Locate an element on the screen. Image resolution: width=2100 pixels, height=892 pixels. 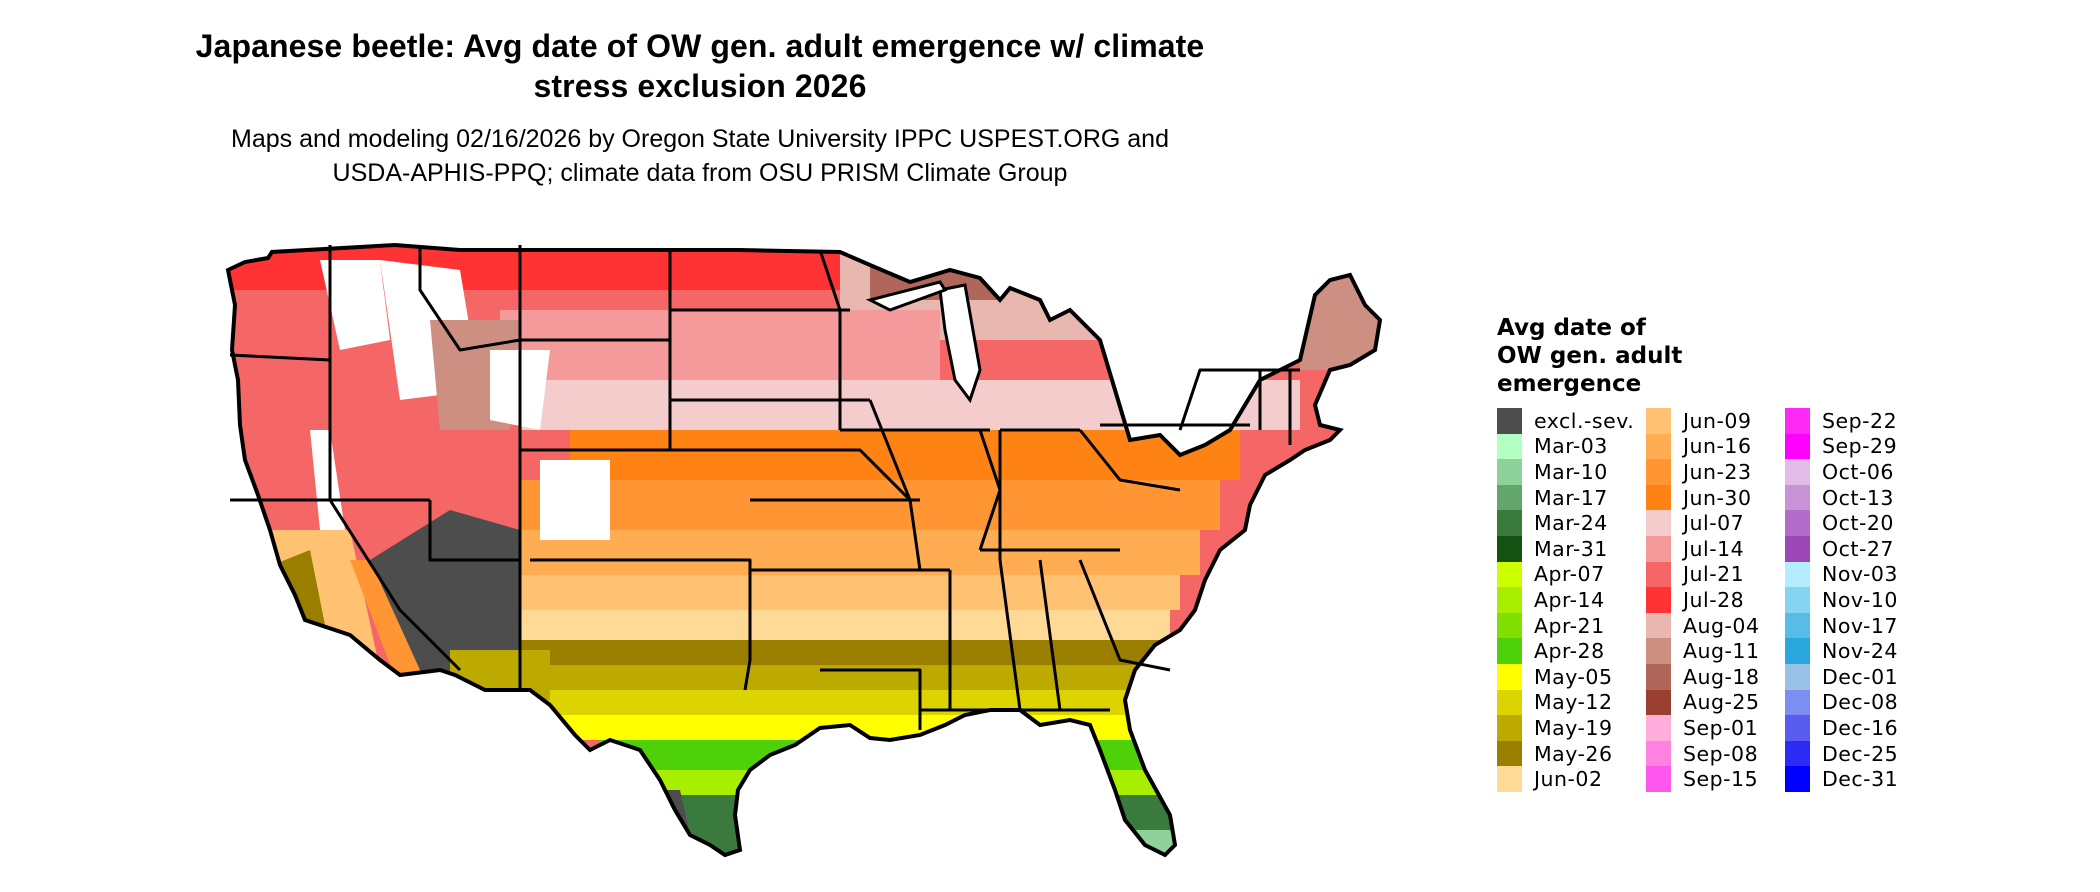
legend-label: Mar-17 is located at coordinates (1571, 497).